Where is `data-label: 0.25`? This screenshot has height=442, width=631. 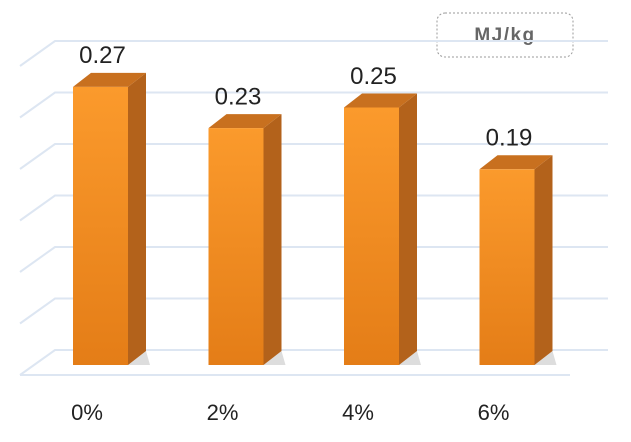 data-label: 0.25 is located at coordinates (373, 76).